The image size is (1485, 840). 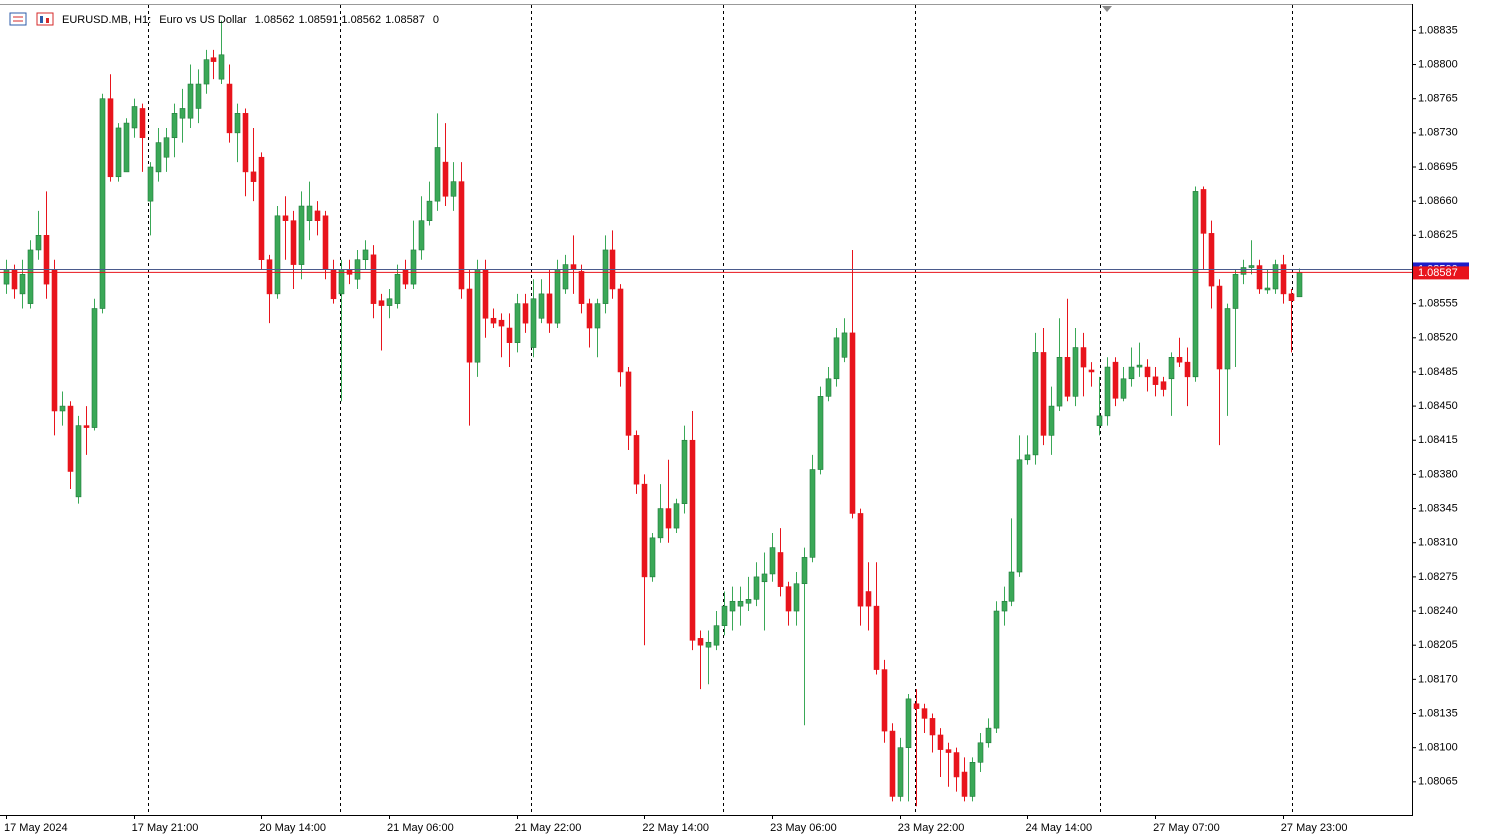 What do you see at coordinates (420, 828) in the screenshot?
I see `x-tick-label: 21 May 06:00` at bounding box center [420, 828].